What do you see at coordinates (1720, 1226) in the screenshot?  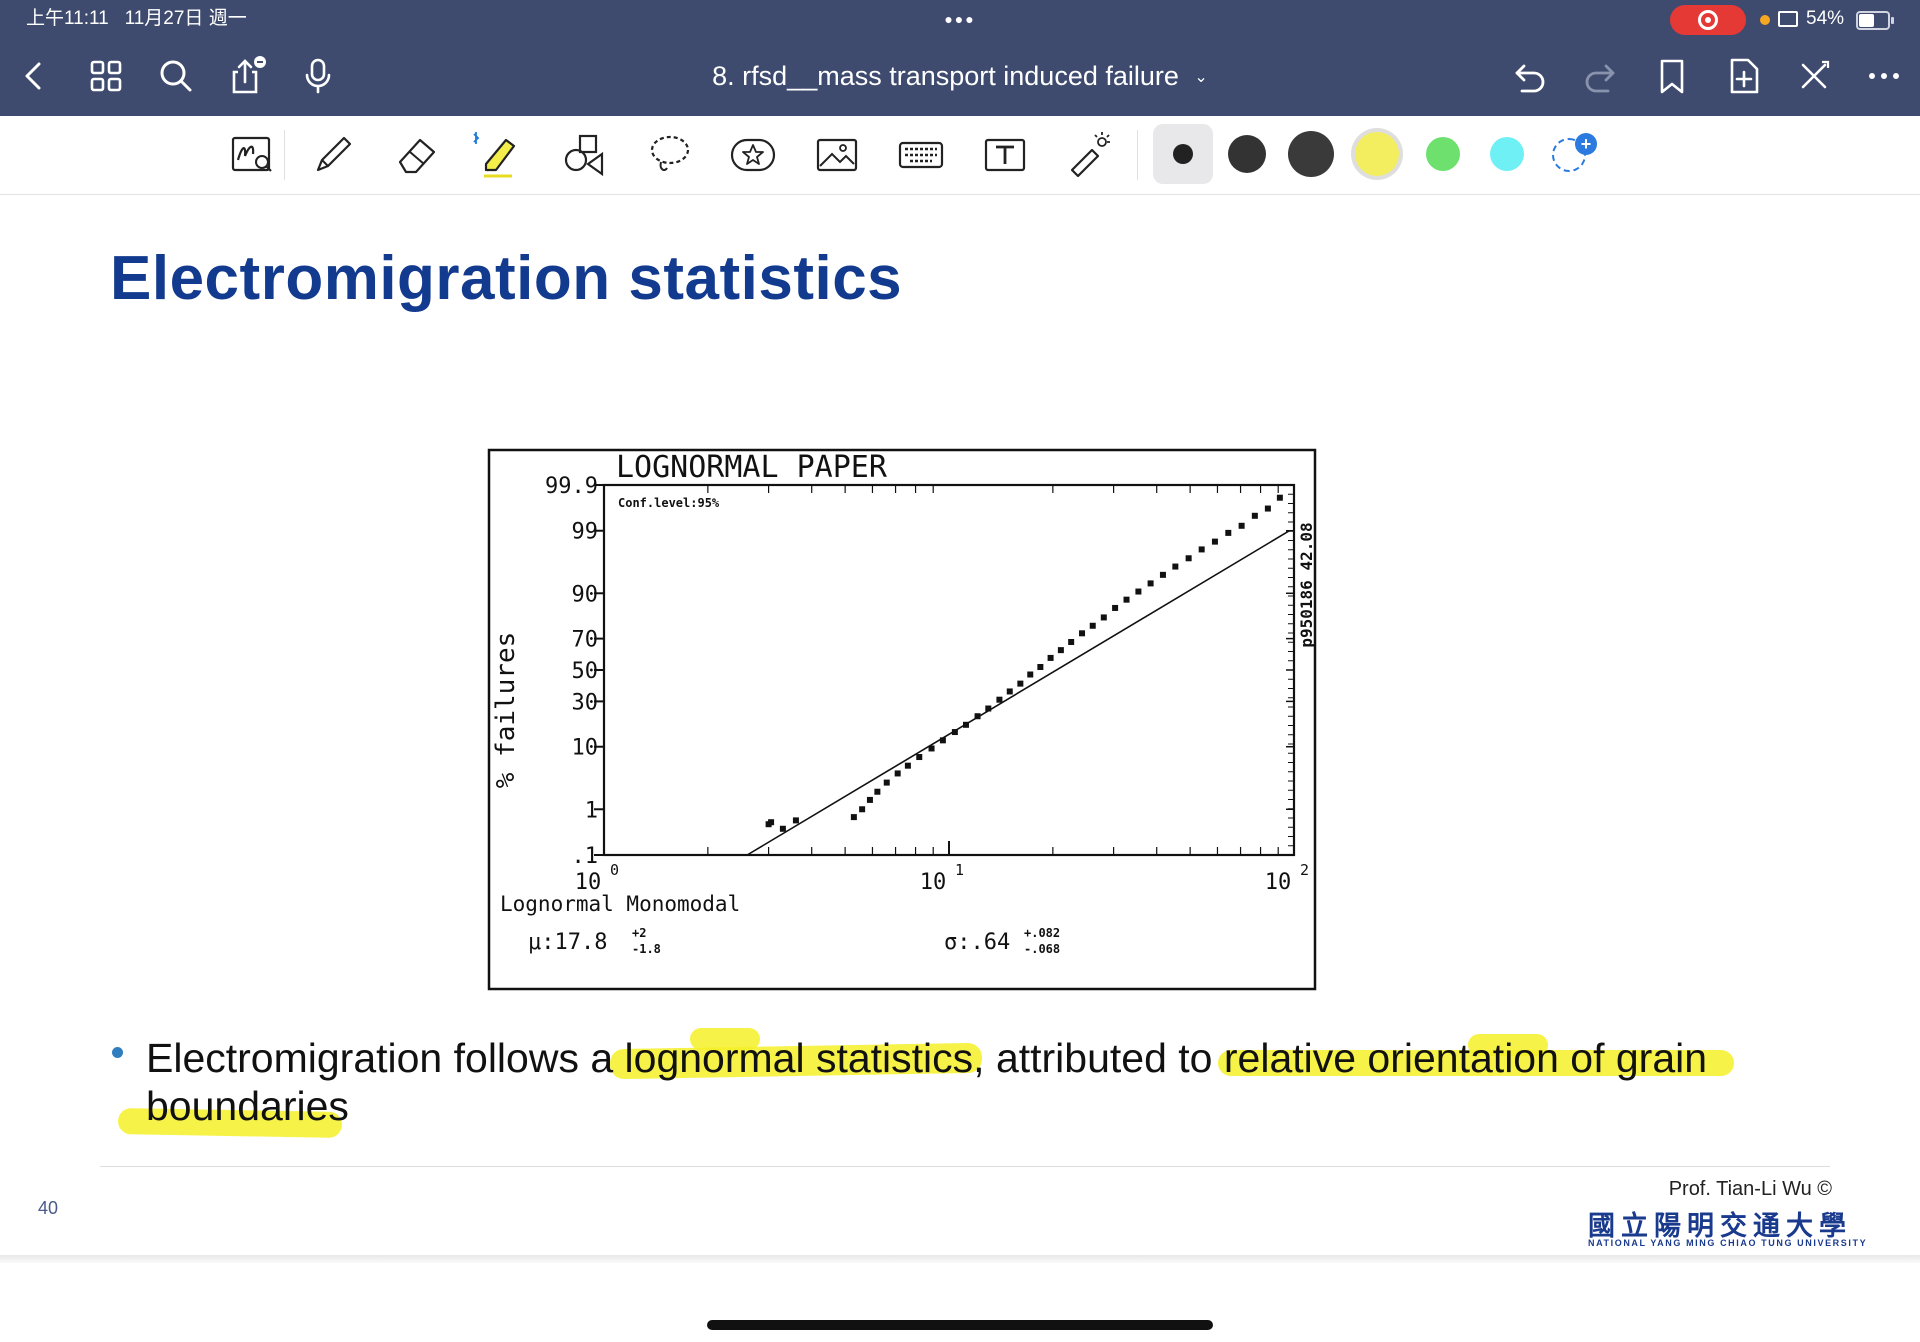 I see `university-logo-zh: 國立陽明交通大學` at bounding box center [1720, 1226].